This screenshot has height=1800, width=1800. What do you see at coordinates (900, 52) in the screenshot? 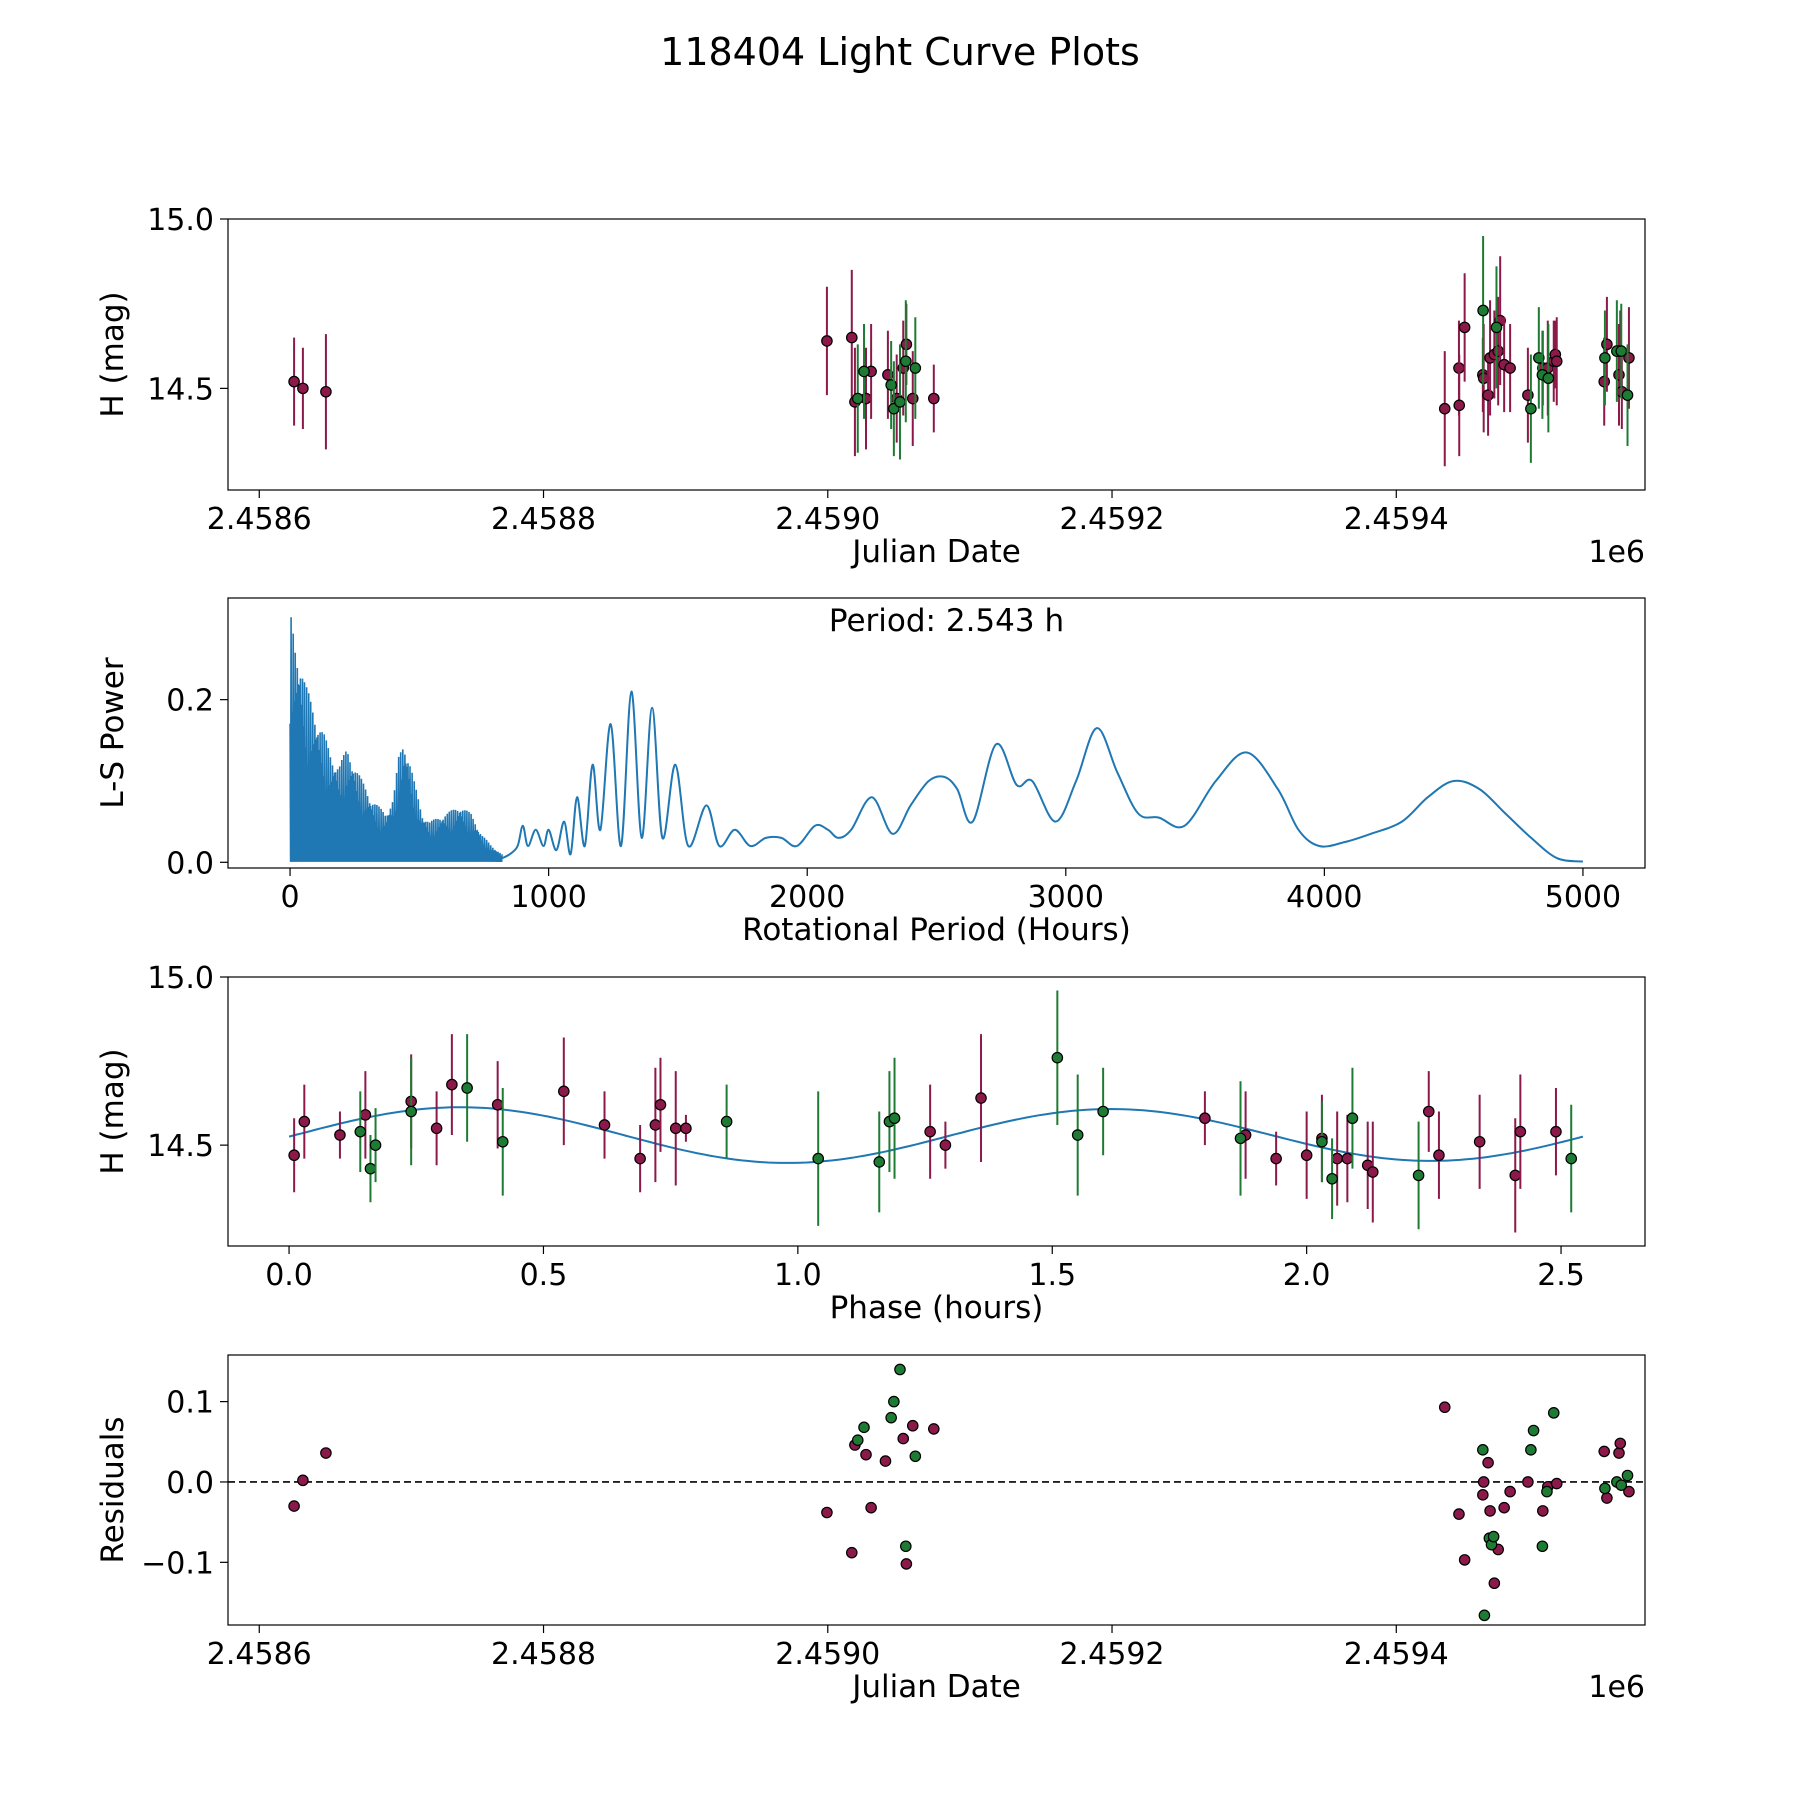
I see `figure-title: 118404 Light Curve Plots` at bounding box center [900, 52].